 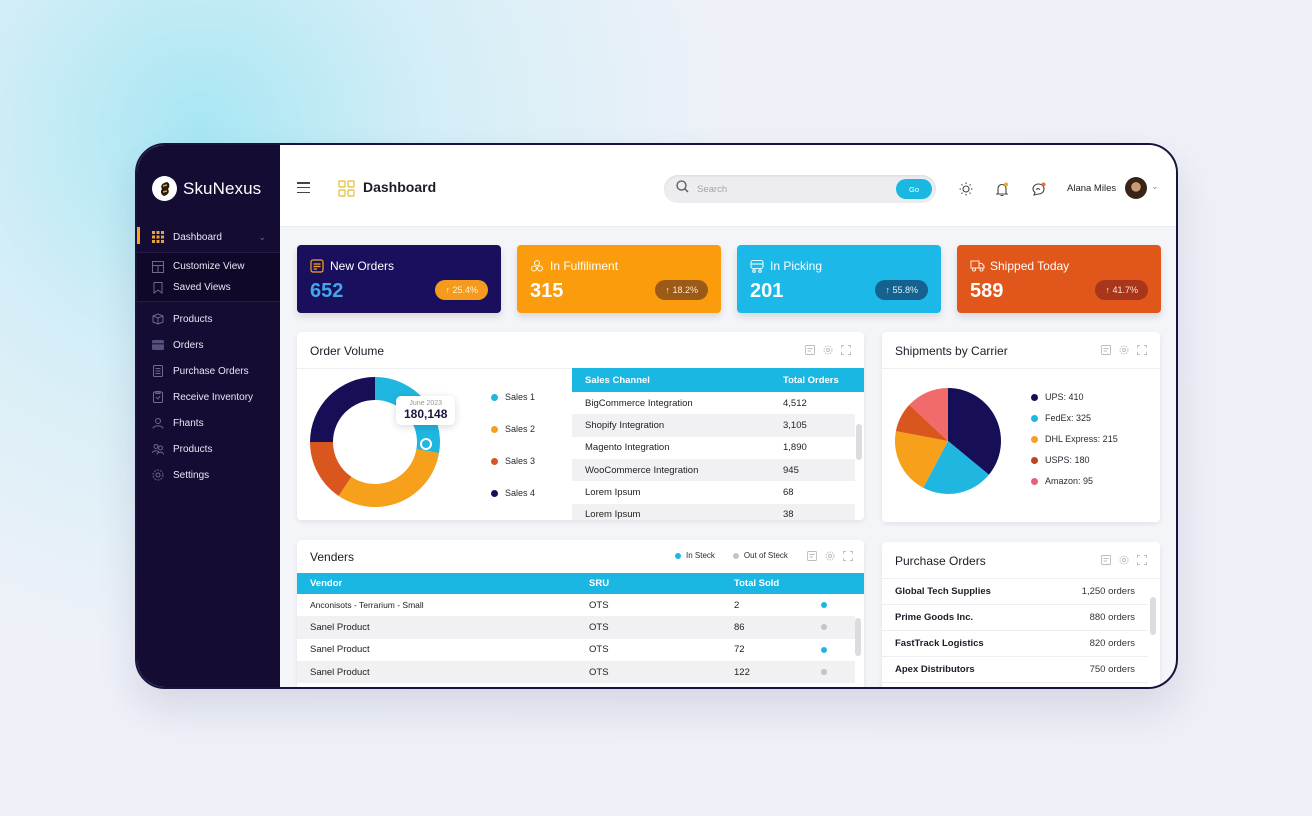 I want to click on sidebar-item-dashboard: Dashboard ⌄, so click(x=208, y=237).